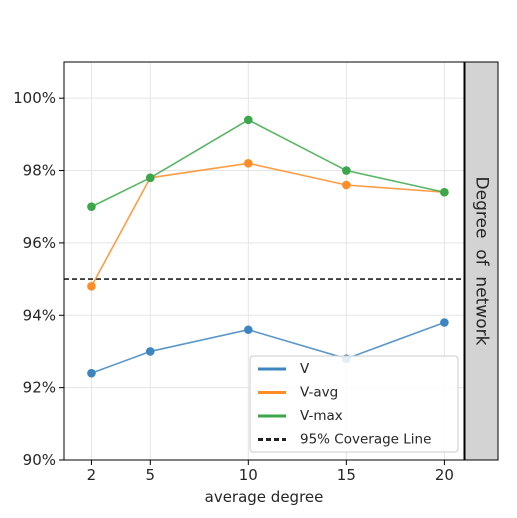  I want to click on facet-strip-label: Degree of network, so click(482, 261).